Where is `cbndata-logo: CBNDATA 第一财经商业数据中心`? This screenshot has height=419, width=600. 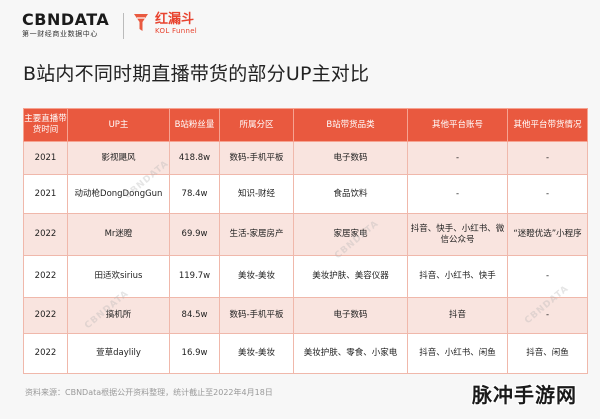 cbndata-logo: CBNDATA 第一财经商业数据中心 is located at coordinates (66, 24).